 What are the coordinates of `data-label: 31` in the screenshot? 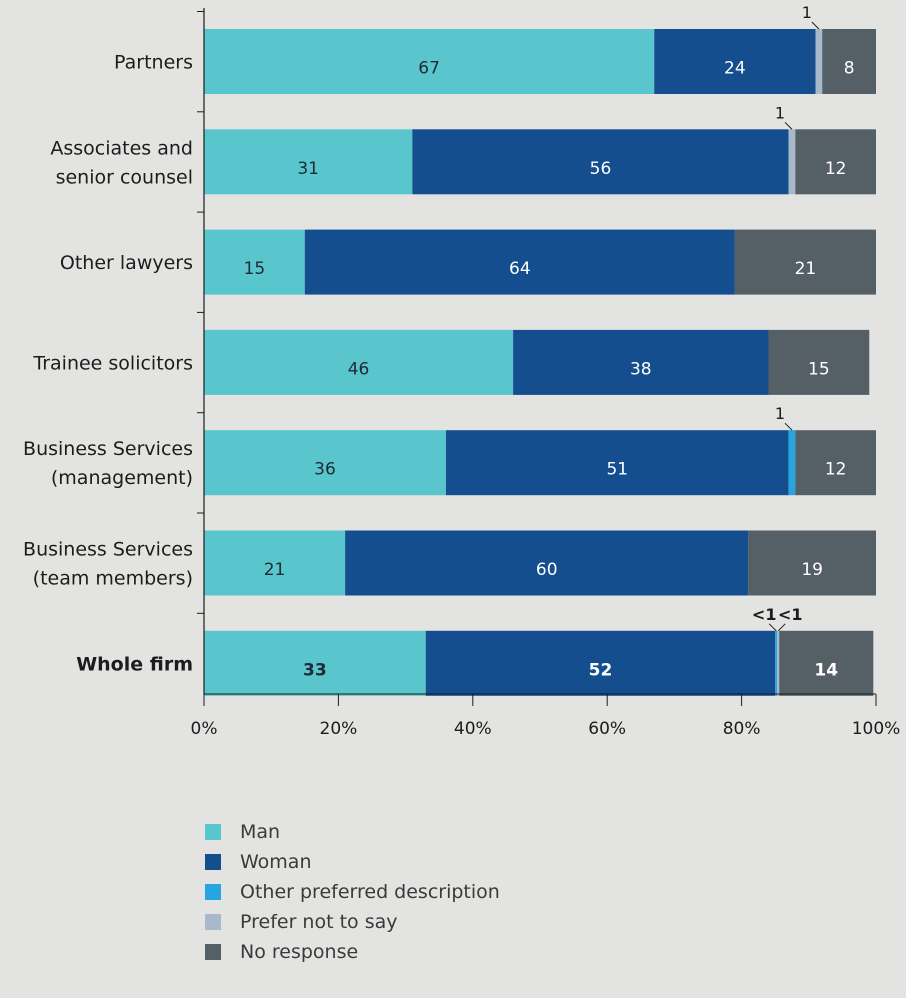 It's located at (308, 169).